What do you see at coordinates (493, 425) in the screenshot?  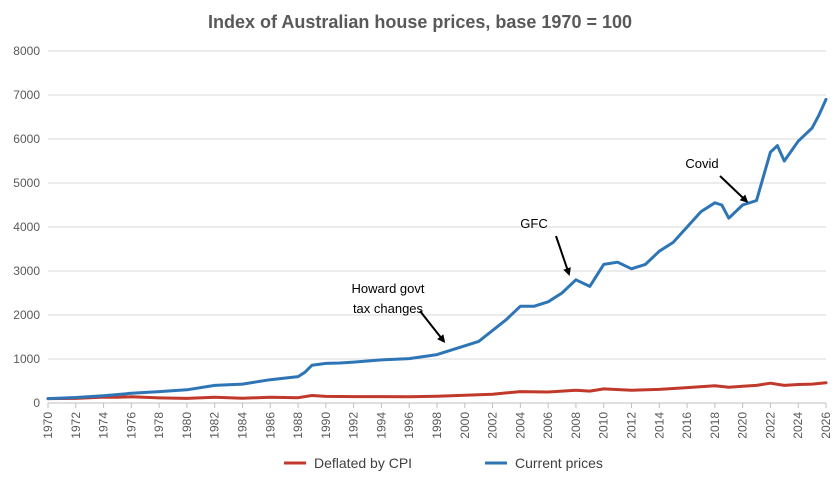 I see `x-tick-label: 2002` at bounding box center [493, 425].